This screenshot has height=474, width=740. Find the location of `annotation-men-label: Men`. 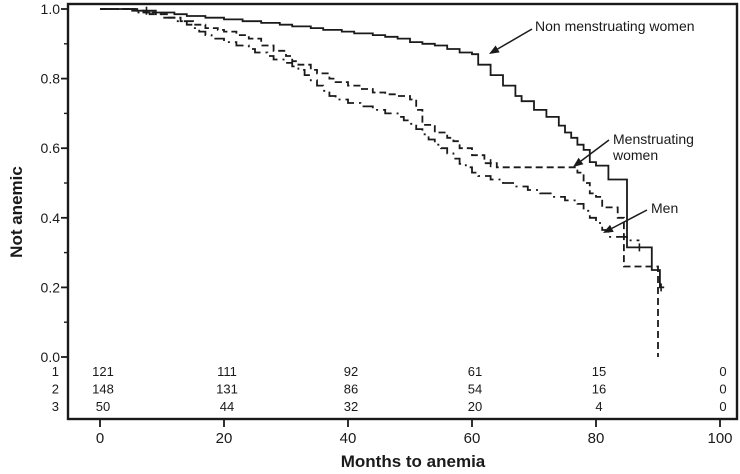

annotation-men-label: Men is located at coordinates (665, 208).